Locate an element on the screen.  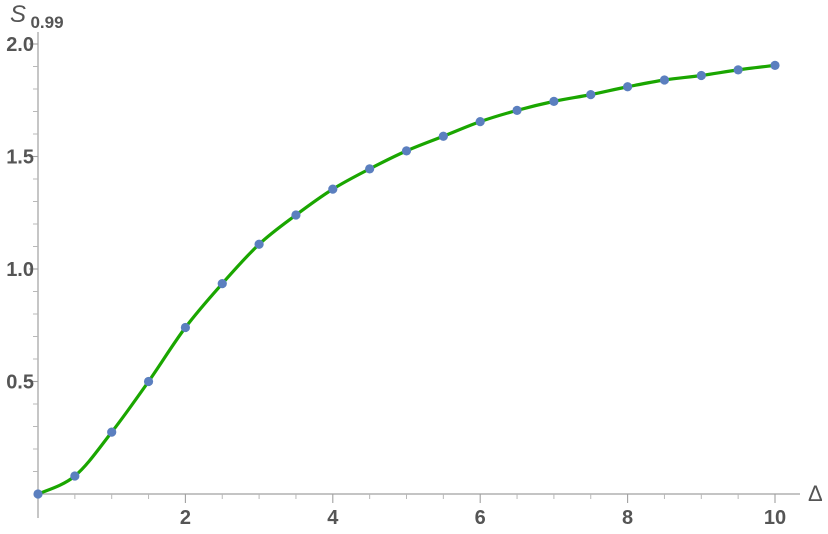
x-tick-label: 8 is located at coordinates (627, 518).